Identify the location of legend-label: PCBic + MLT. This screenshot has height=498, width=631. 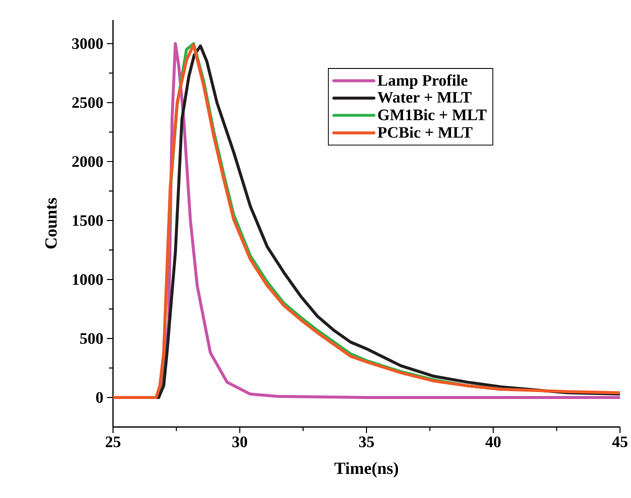
(425, 132).